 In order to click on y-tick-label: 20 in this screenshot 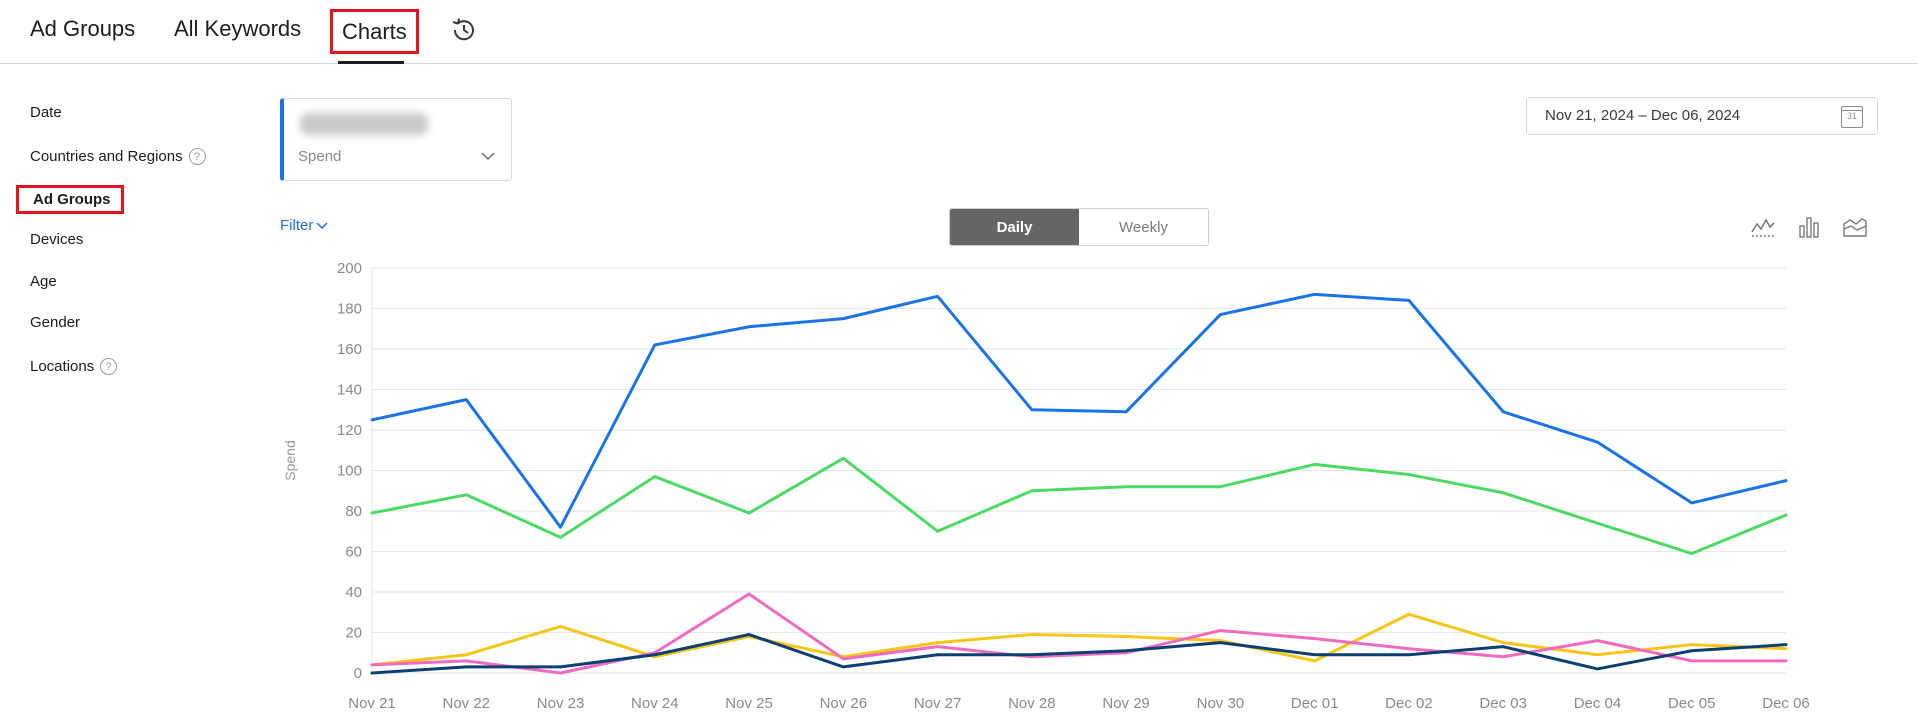, I will do `click(353, 633)`.